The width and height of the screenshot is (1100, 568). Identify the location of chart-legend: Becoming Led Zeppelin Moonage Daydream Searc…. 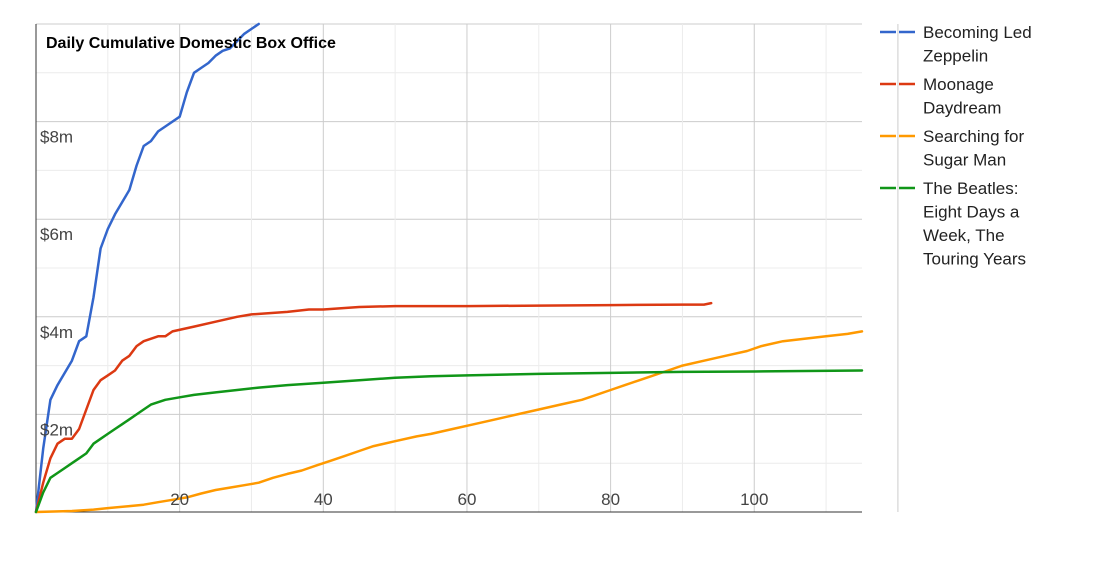
(956, 146).